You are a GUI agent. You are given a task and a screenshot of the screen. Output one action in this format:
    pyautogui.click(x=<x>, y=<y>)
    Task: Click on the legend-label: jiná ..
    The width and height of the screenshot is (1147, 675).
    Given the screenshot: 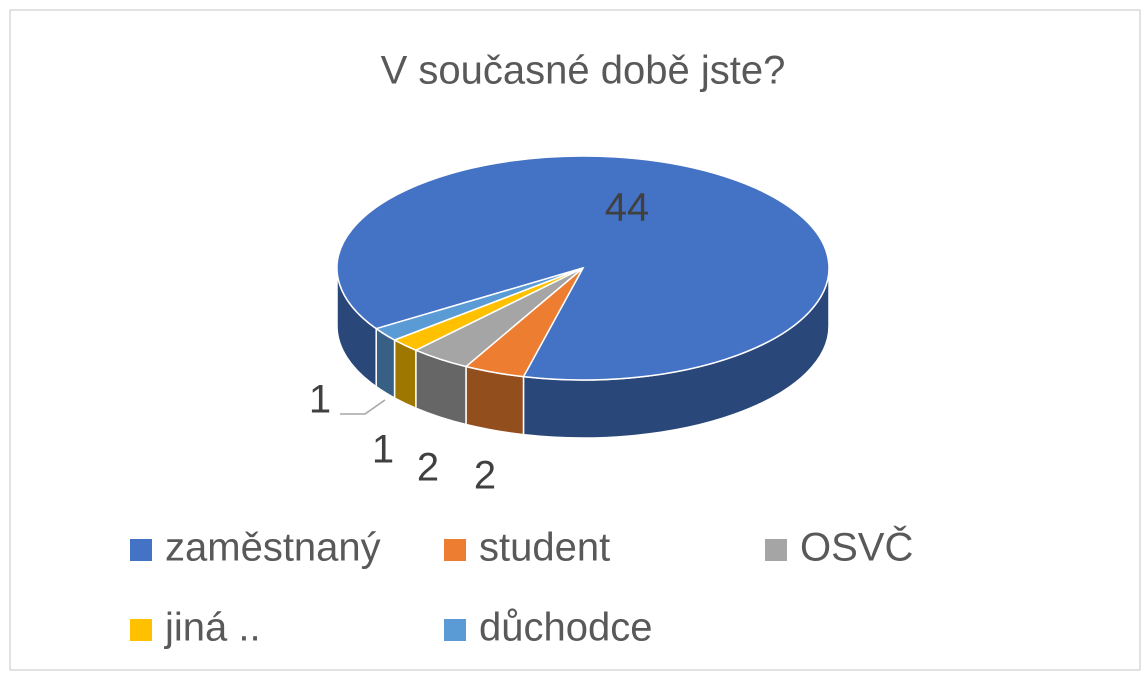 What is the action you would take?
    pyautogui.click(x=212, y=628)
    